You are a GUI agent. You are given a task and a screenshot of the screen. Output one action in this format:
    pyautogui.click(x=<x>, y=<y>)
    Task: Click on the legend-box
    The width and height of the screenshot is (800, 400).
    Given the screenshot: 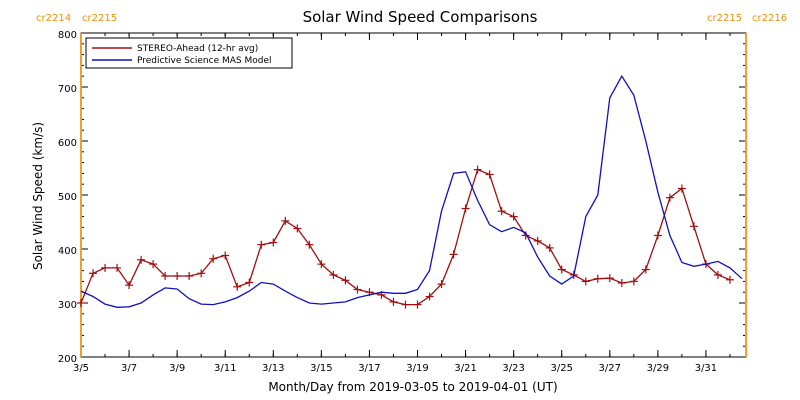 What is the action you would take?
    pyautogui.click(x=189, y=53)
    